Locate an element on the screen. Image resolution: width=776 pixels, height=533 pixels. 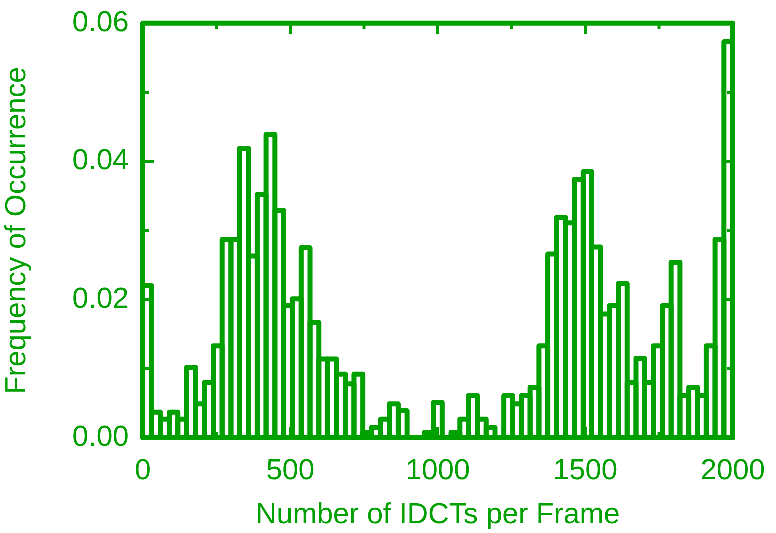
y-axis-title: Frequency of Occurrence is located at coordinates (16, 230).